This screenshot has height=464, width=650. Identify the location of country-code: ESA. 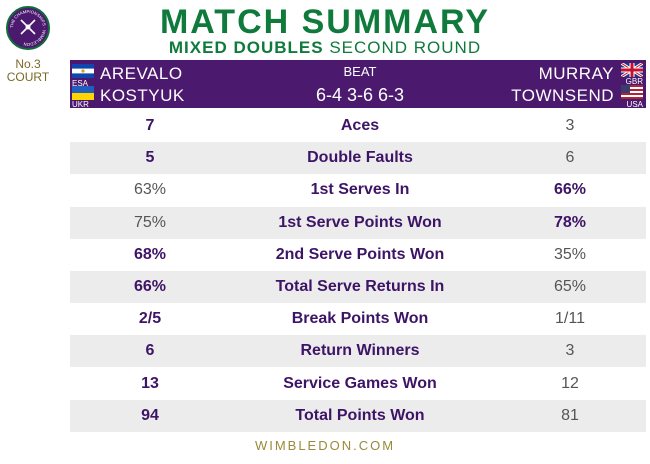
(80, 83).